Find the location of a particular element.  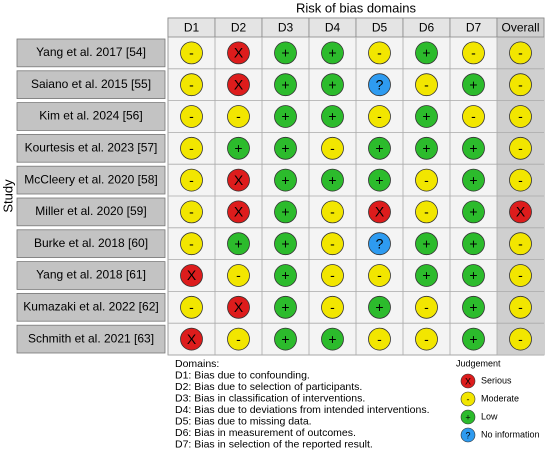

domain-item: D1: Bias due to confounding. is located at coordinates (242, 375).